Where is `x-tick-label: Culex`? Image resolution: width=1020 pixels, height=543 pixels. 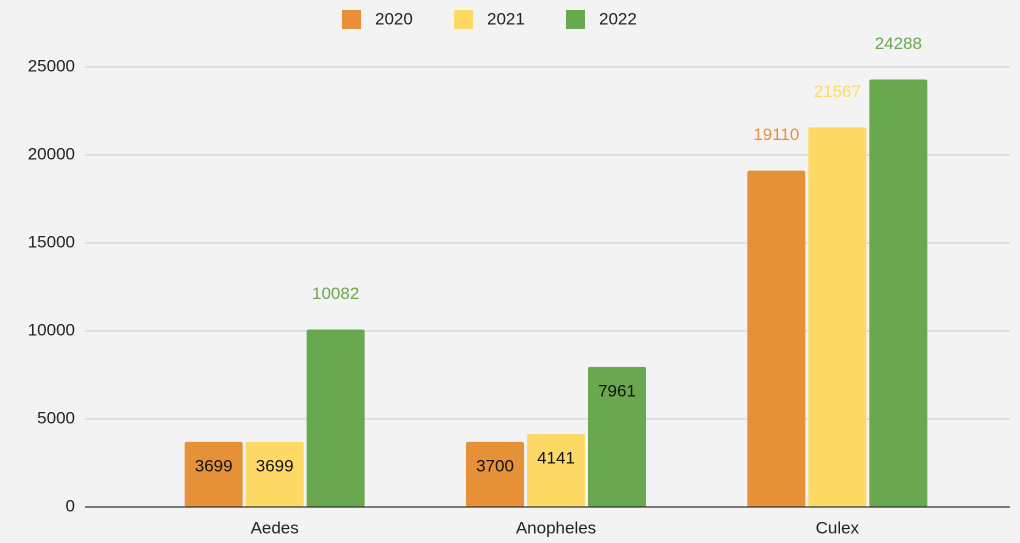 x-tick-label: Culex is located at coordinates (838, 527).